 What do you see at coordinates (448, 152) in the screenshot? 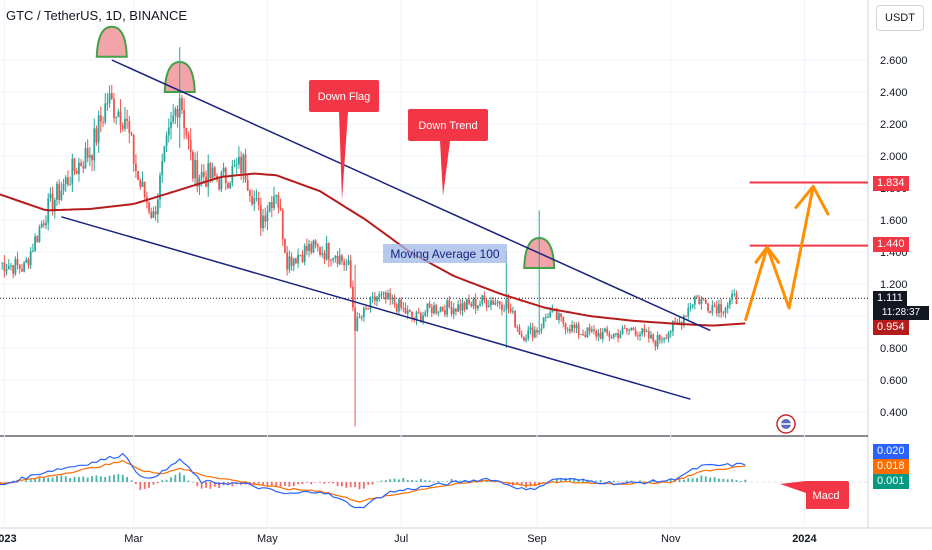
I see `down-trend-callout` at bounding box center [448, 152].